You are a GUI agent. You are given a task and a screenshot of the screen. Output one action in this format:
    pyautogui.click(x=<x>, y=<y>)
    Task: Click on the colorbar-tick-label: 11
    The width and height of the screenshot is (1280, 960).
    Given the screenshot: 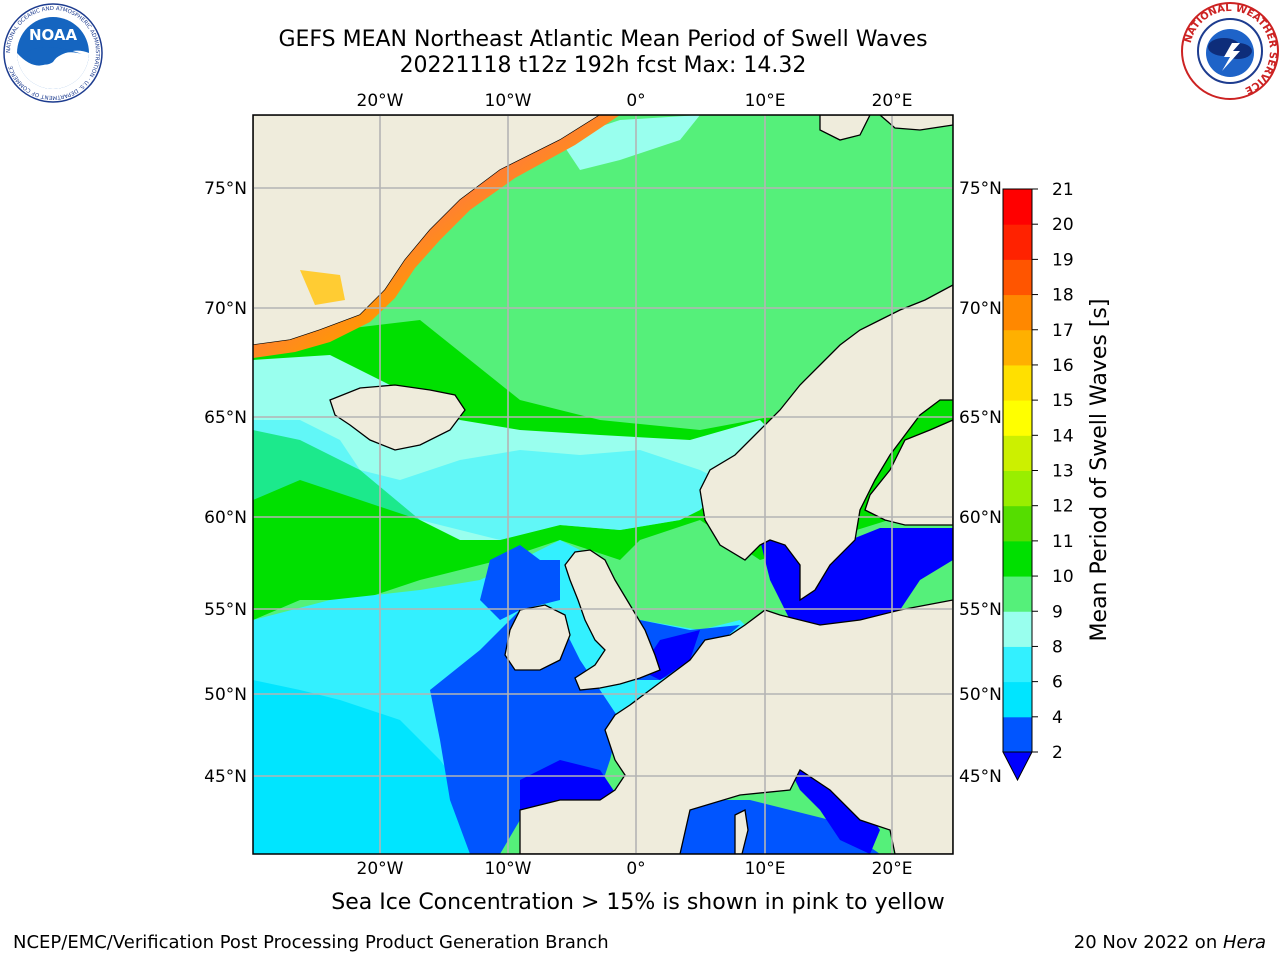 What is the action you would take?
    pyautogui.click(x=1063, y=542)
    